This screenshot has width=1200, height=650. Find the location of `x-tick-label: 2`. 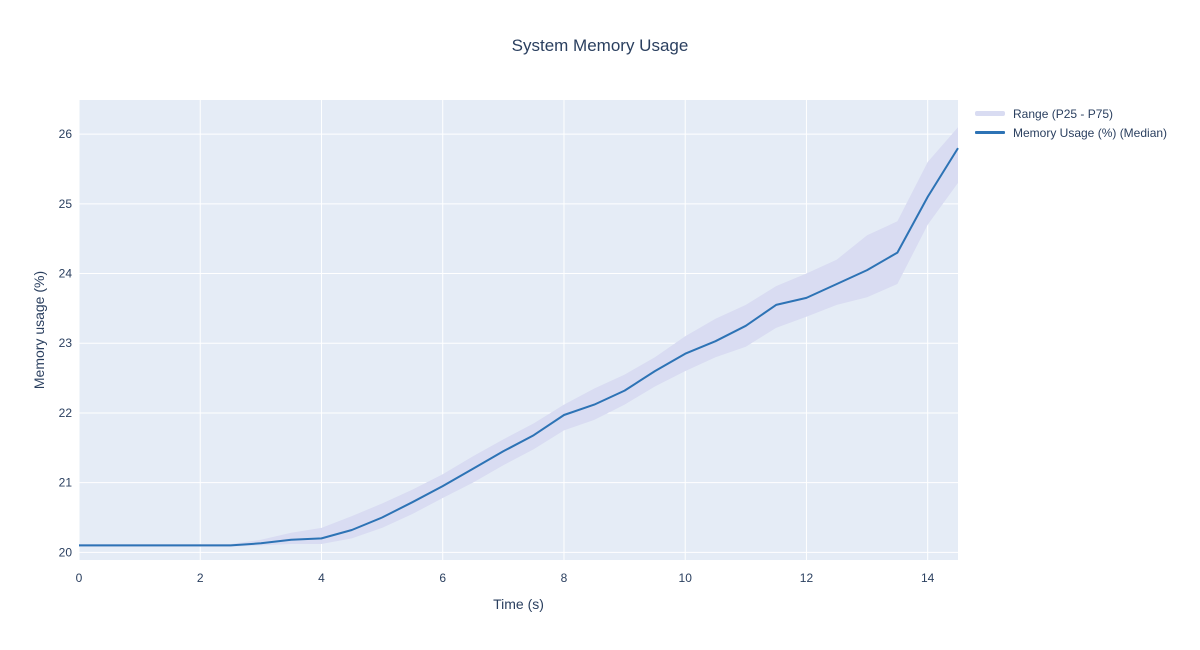

x-tick-label: 2 is located at coordinates (200, 578).